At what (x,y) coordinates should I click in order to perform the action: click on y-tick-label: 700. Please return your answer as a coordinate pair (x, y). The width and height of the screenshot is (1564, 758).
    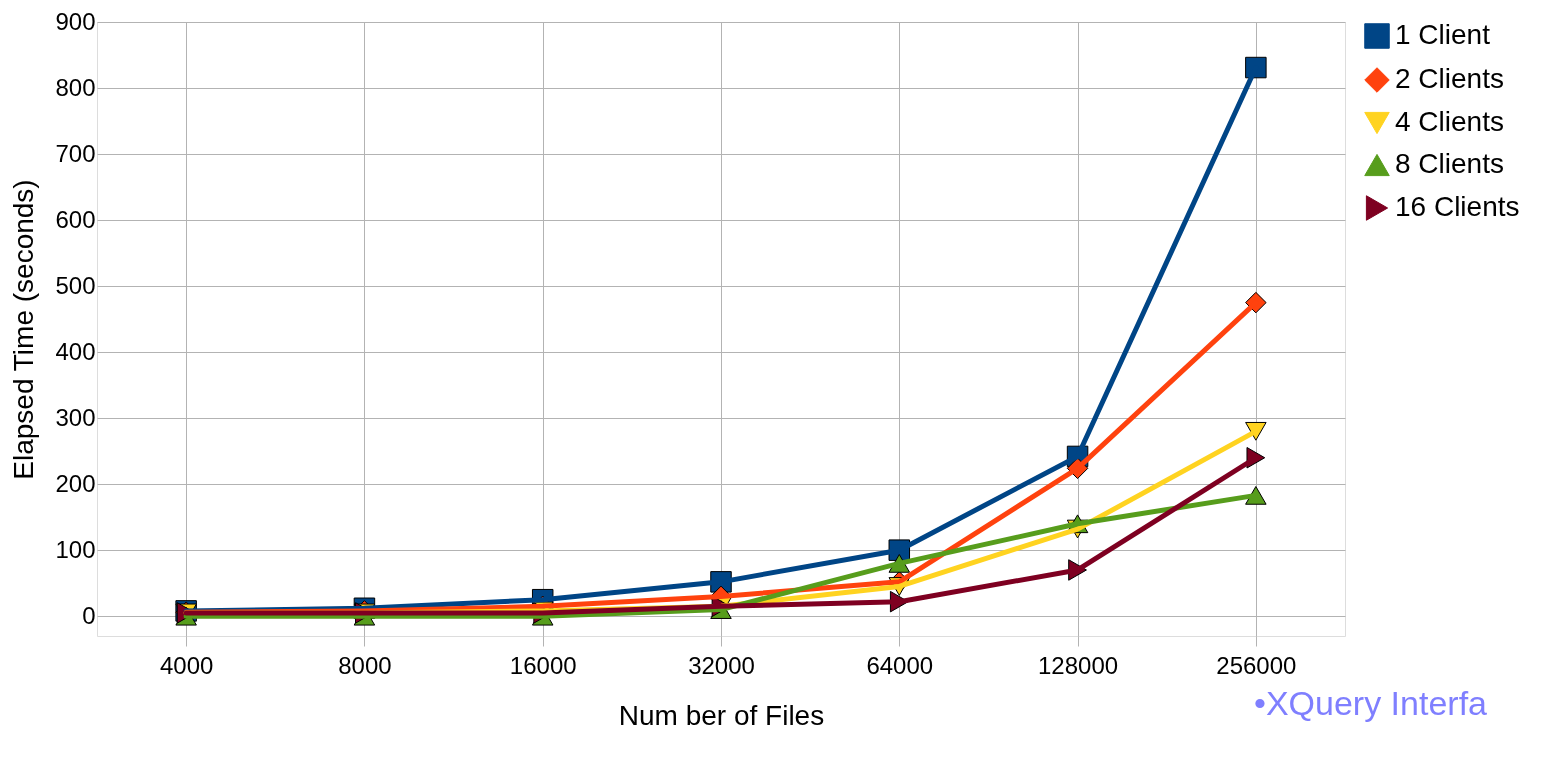
    Looking at the image, I should click on (75, 153).